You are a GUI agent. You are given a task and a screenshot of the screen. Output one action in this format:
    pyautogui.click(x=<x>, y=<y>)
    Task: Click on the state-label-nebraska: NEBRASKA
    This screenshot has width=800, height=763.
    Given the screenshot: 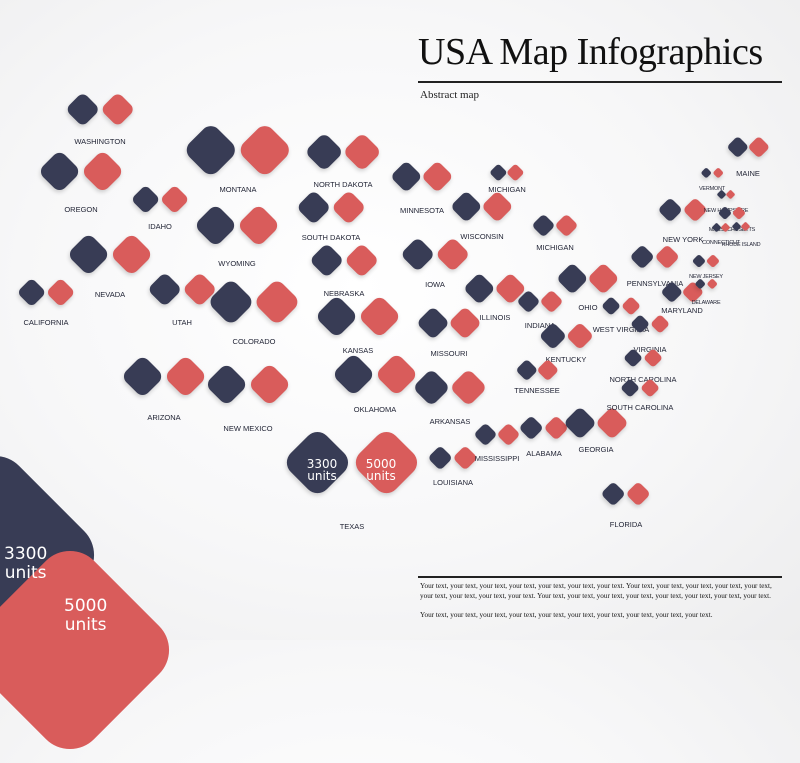 What is the action you would take?
    pyautogui.click(x=344, y=293)
    